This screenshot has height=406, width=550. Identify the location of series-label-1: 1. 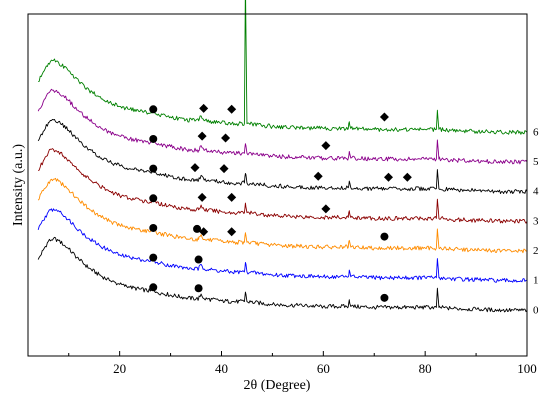
(536, 281).